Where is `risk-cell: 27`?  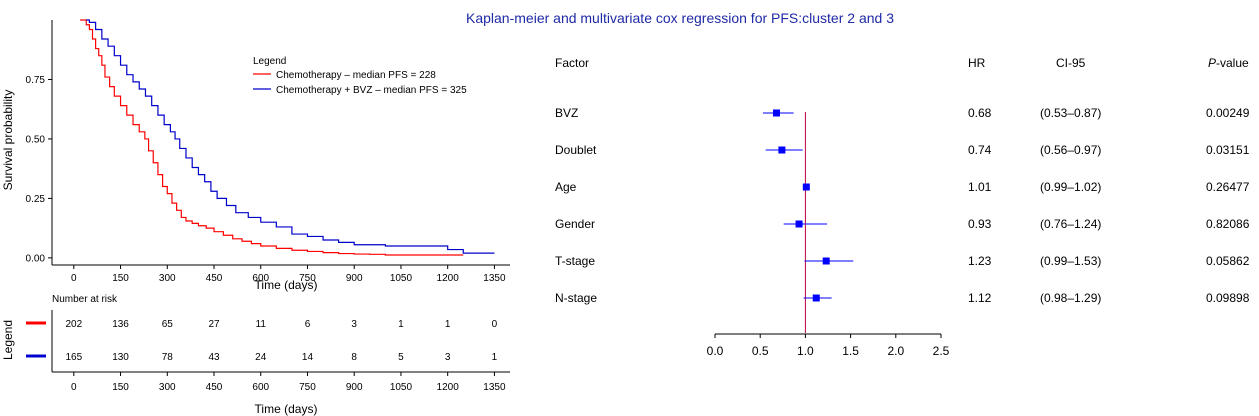 risk-cell: 27 is located at coordinates (214, 324).